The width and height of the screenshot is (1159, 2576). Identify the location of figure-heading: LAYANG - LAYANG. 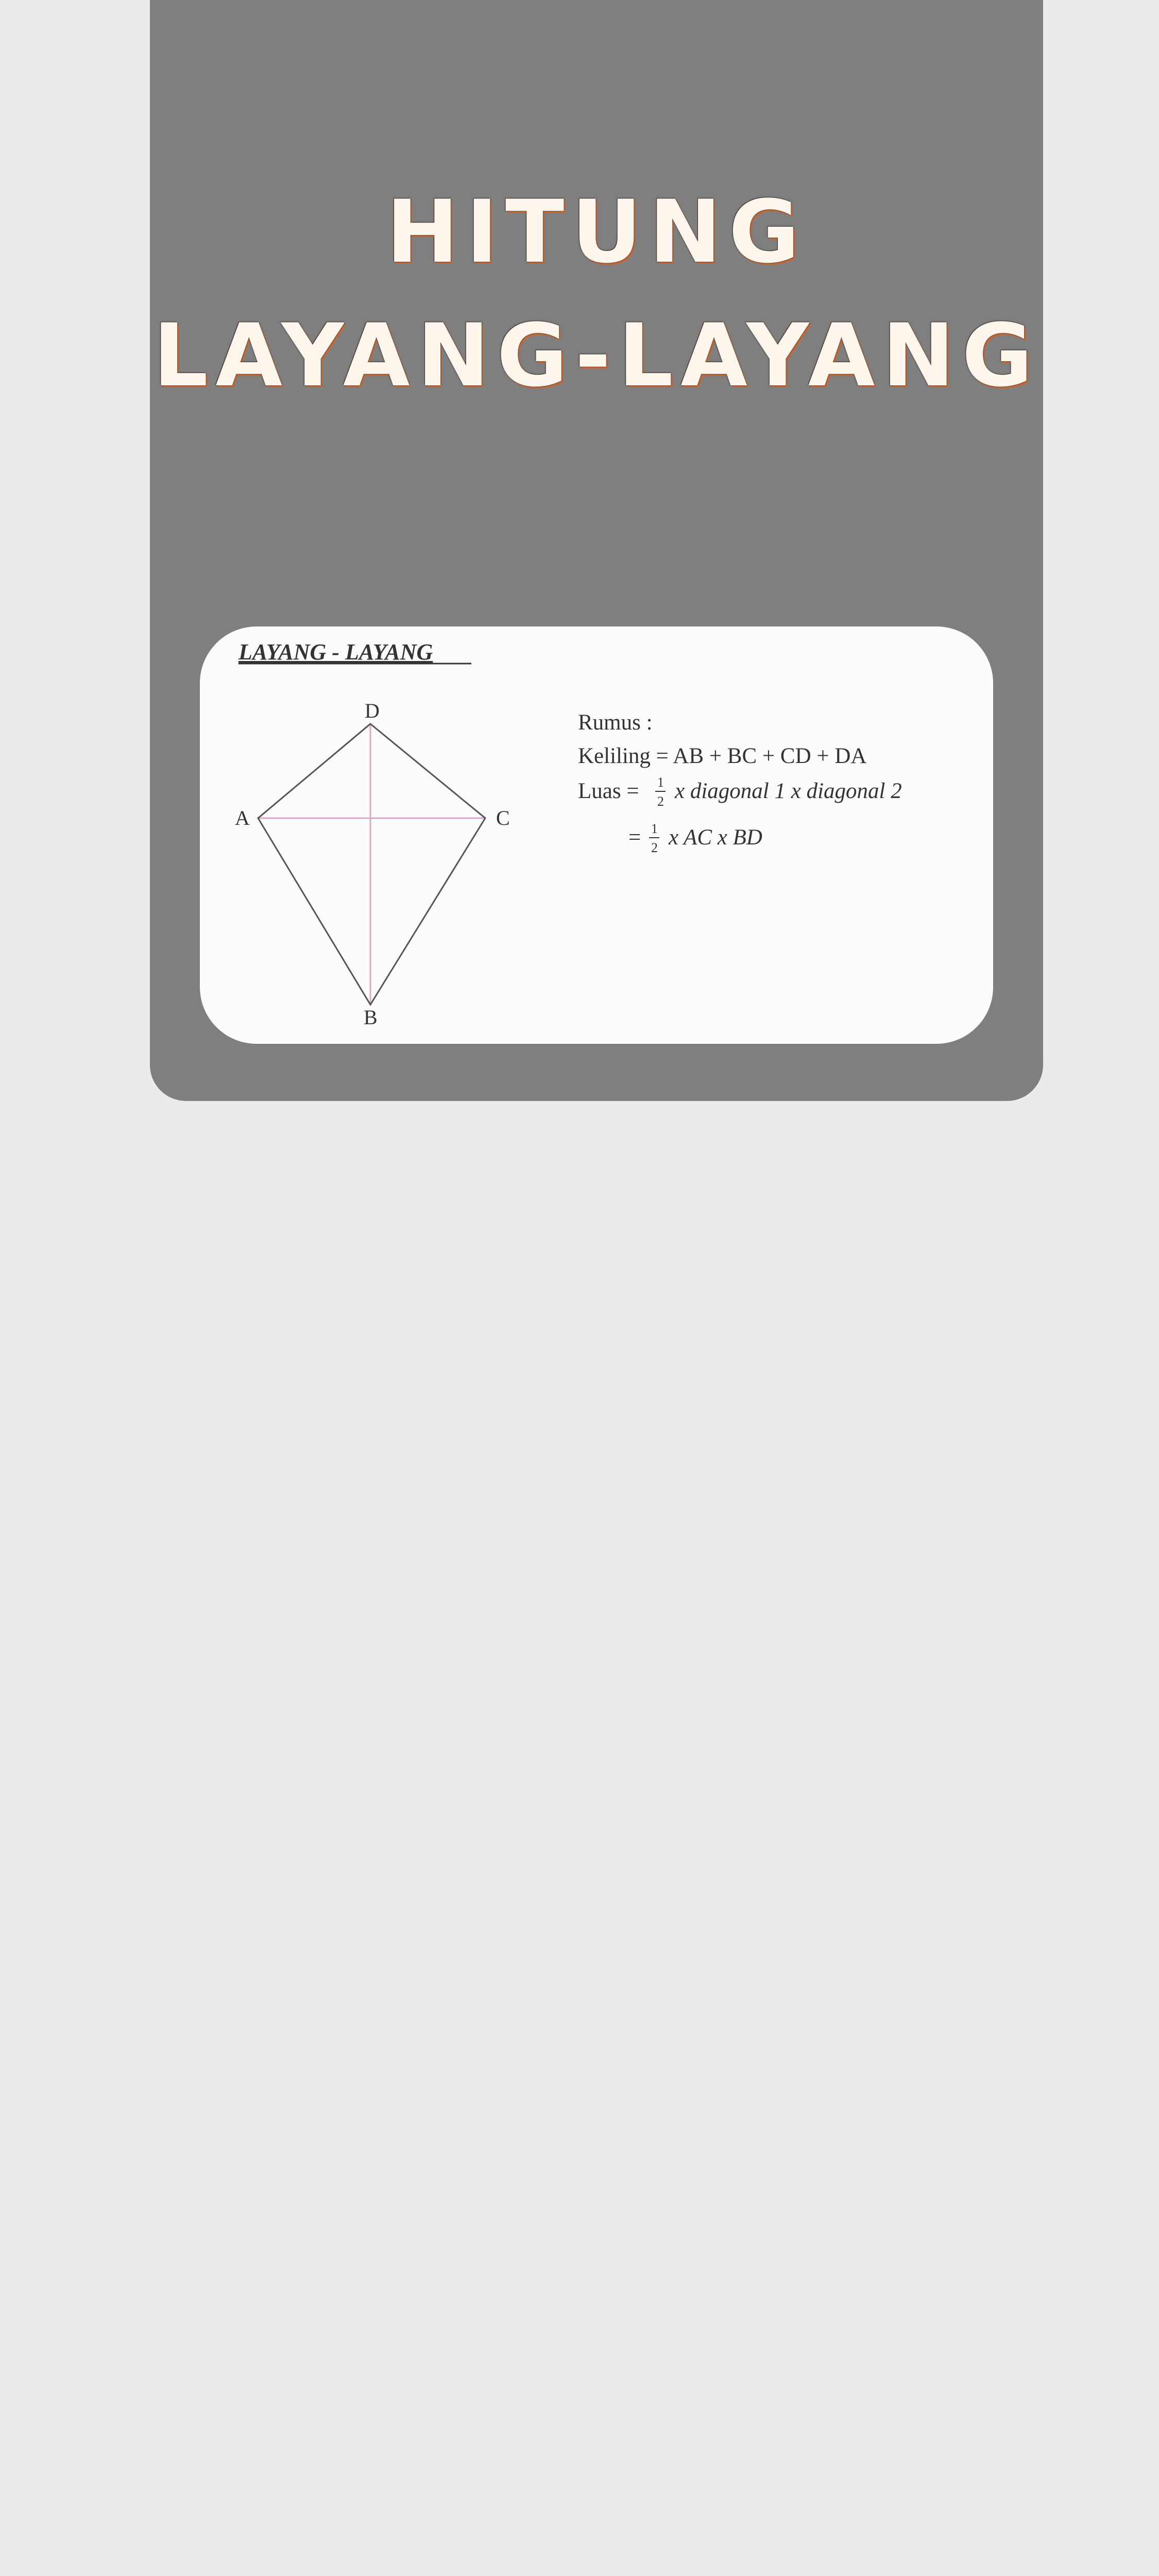
(335, 652).